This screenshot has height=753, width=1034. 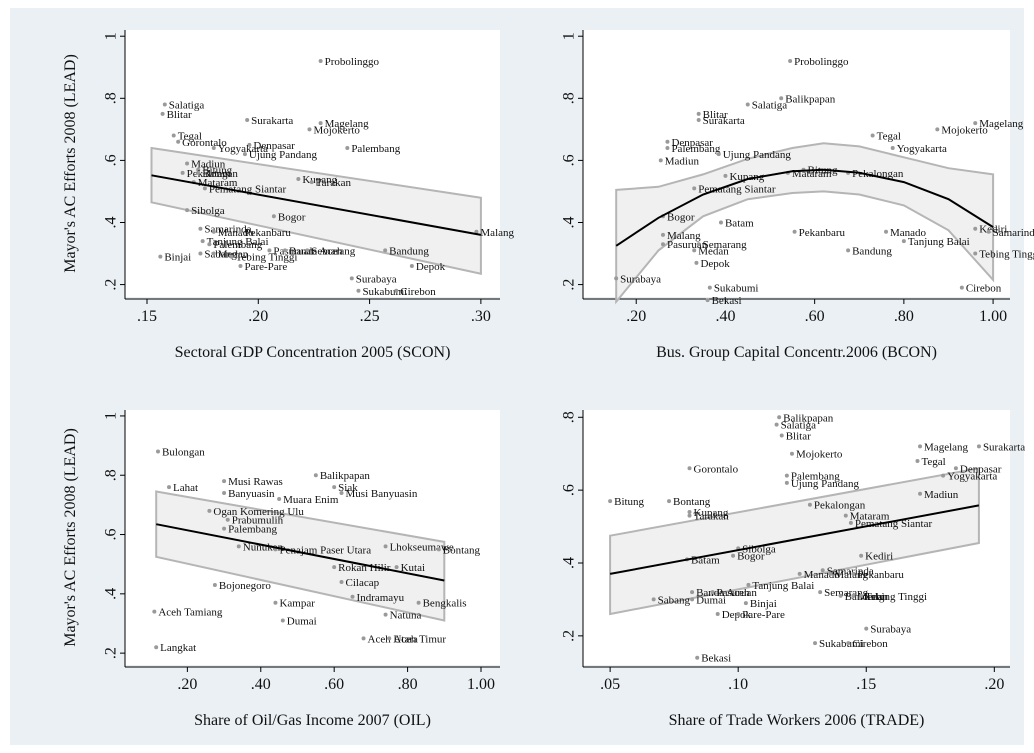 What do you see at coordinates (993, 316) in the screenshot?
I see `x-tick-label: 1.00` at bounding box center [993, 316].